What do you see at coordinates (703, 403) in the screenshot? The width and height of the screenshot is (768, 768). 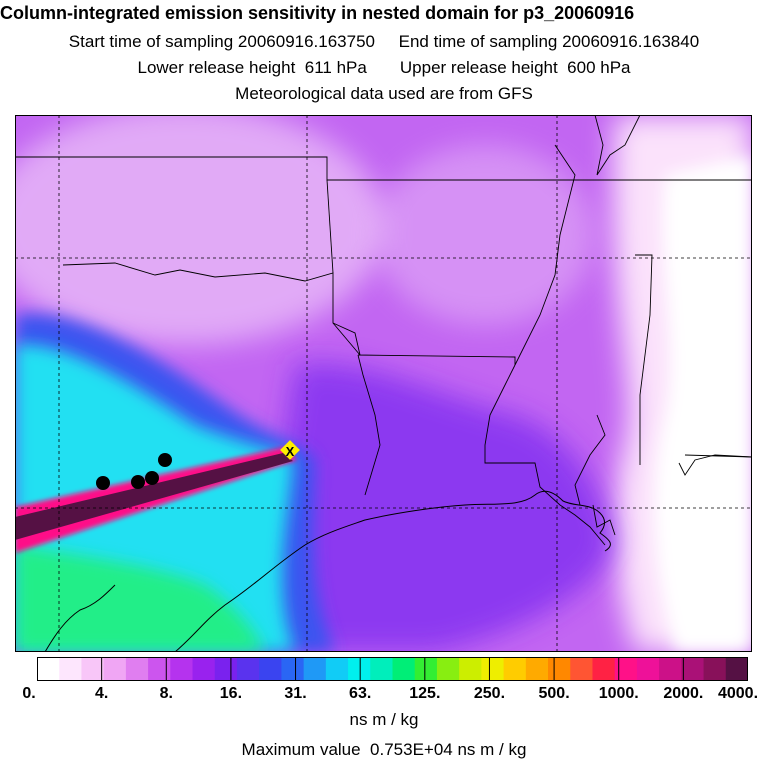 I see `white-field-east` at bounding box center [703, 403].